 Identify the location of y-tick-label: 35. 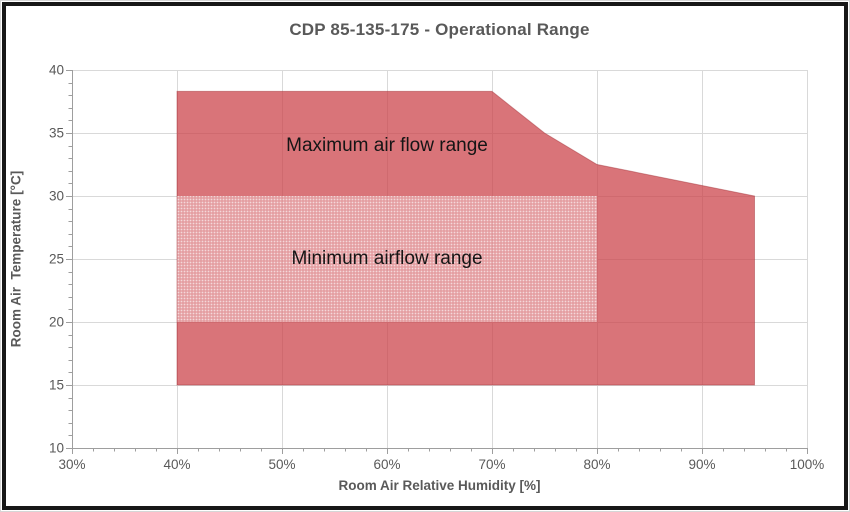
(56, 133).